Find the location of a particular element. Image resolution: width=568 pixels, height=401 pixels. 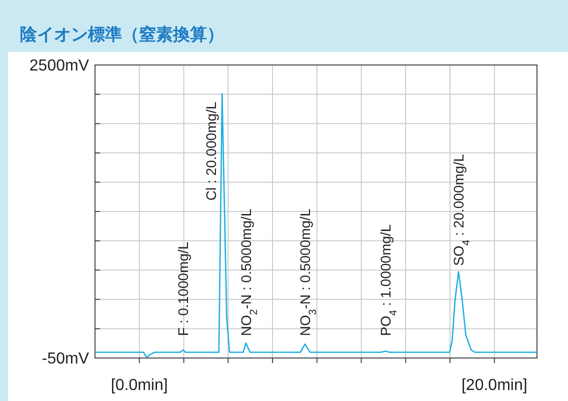

y-tick-label: 2500mV is located at coordinates (59, 66).